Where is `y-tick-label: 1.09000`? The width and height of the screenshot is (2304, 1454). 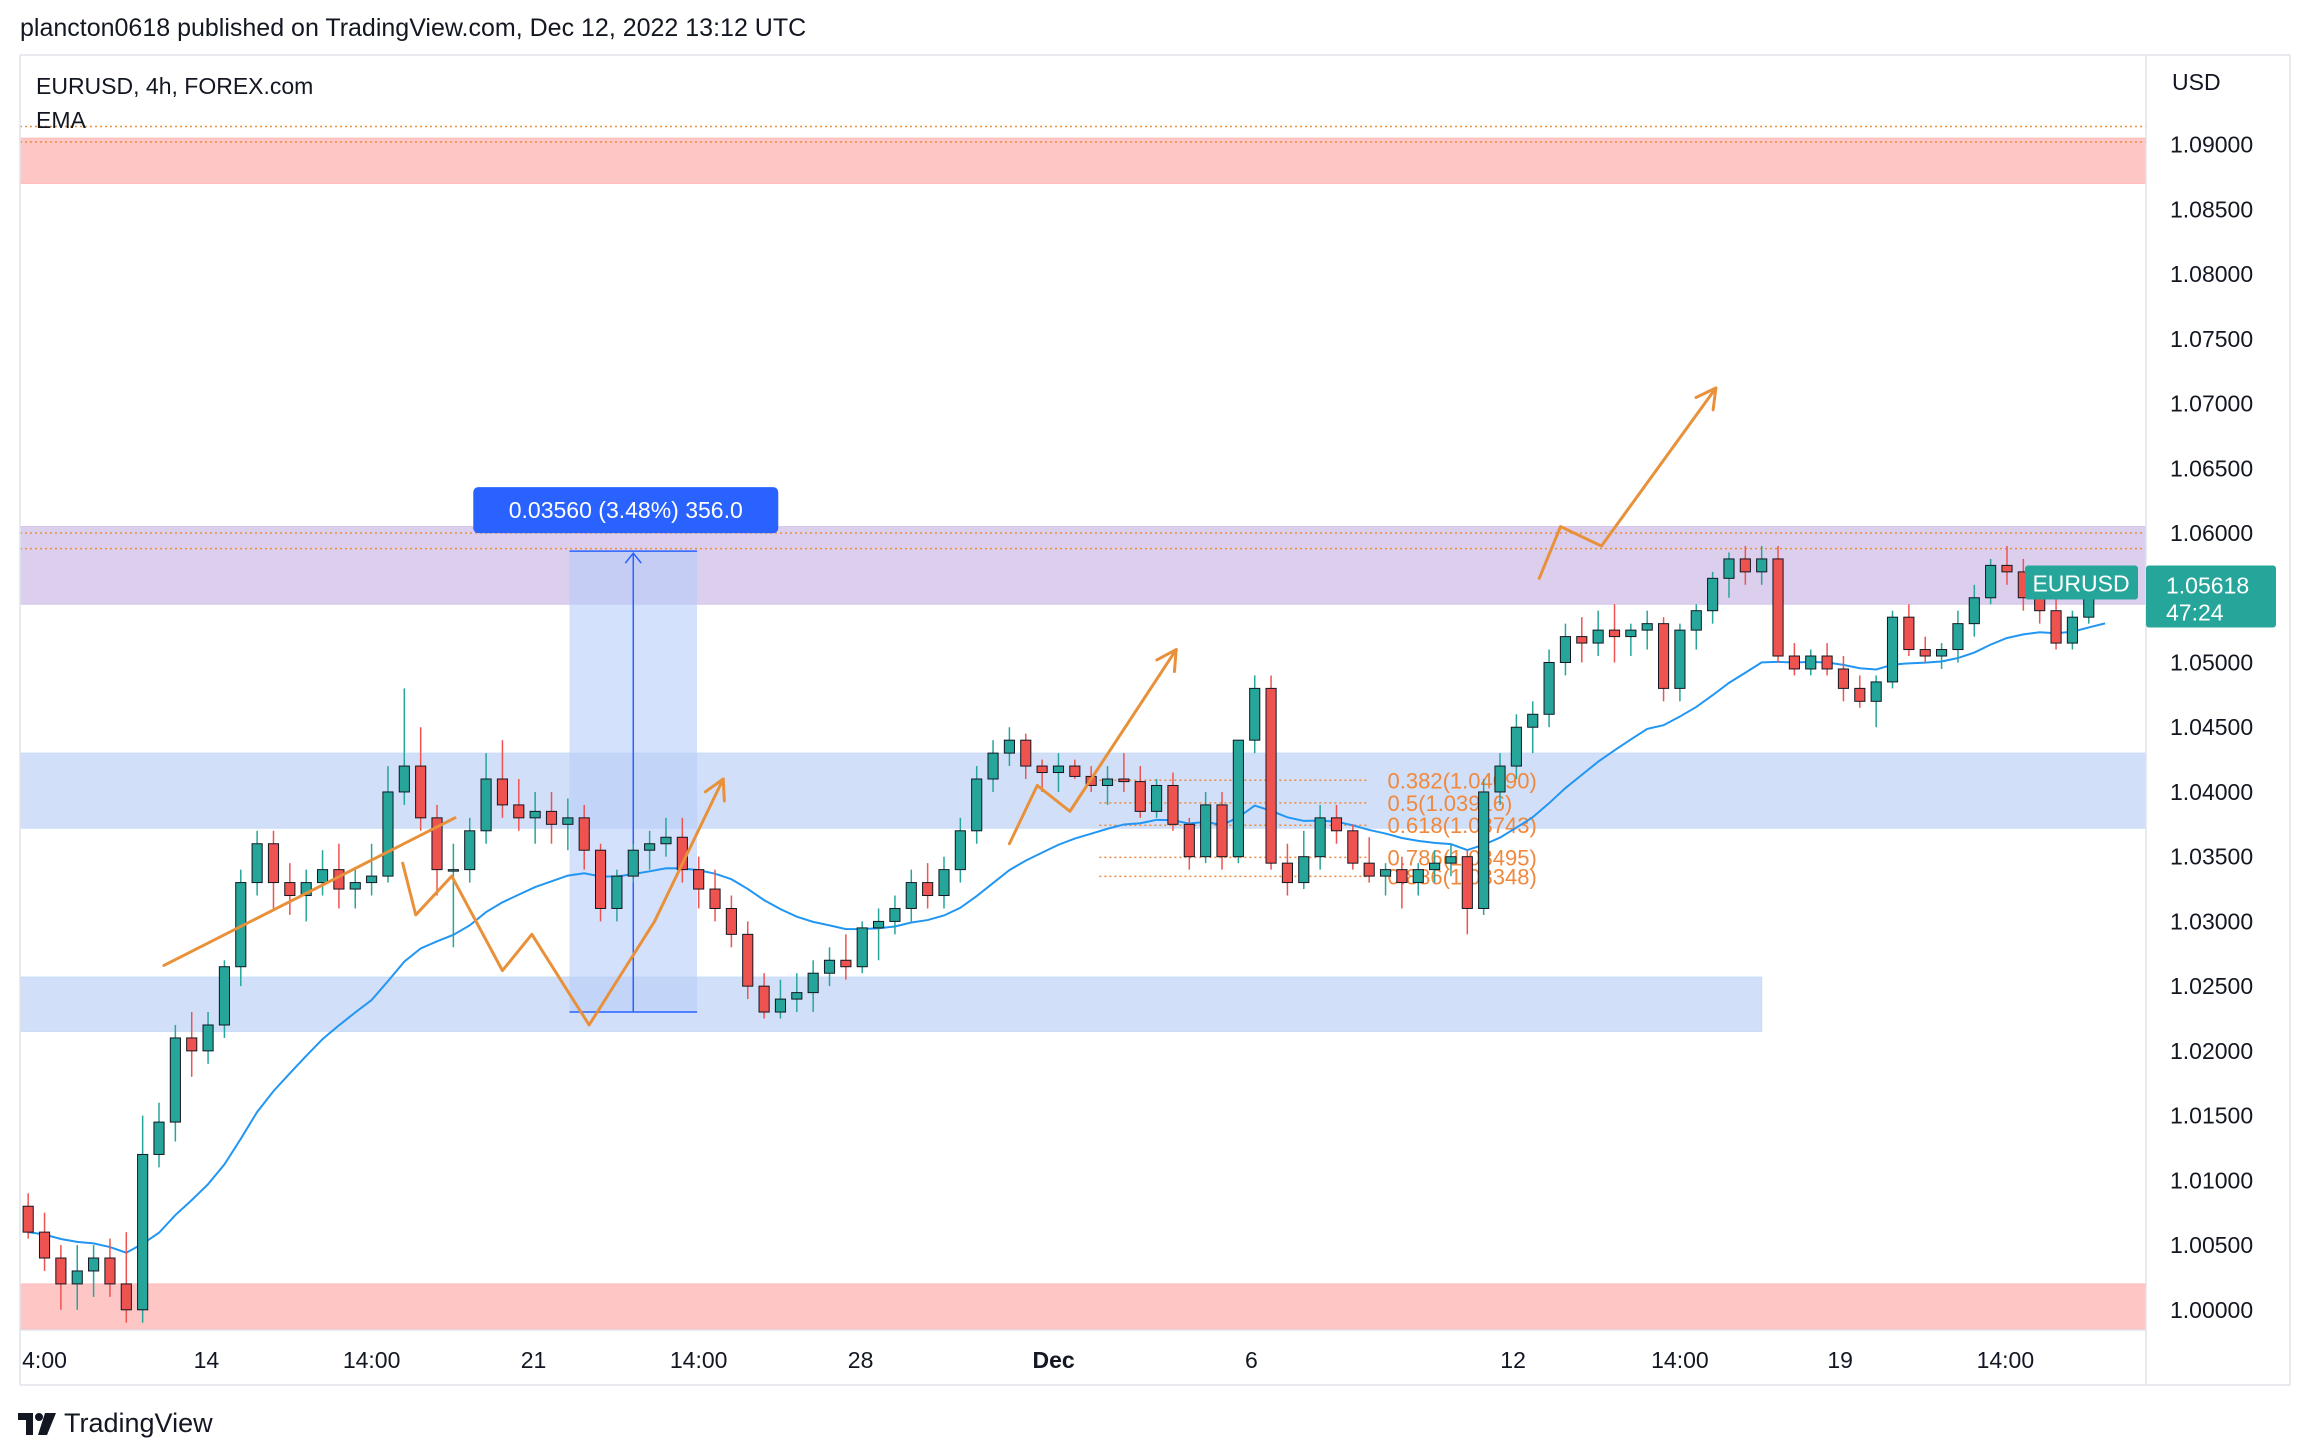
y-tick-label: 1.09000 is located at coordinates (2211, 145).